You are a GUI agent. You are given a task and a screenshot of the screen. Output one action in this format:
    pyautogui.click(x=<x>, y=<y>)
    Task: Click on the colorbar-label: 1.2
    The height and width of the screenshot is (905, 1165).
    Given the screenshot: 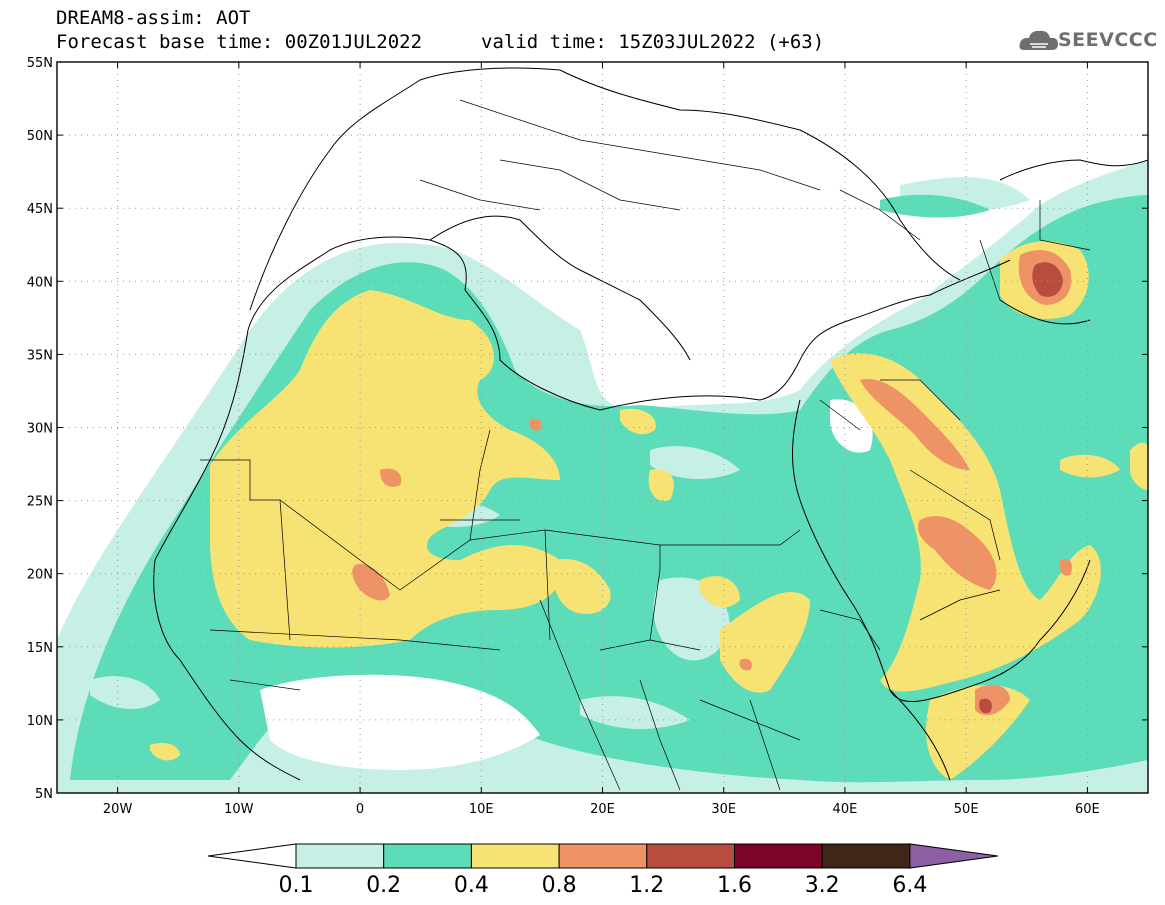 What is the action you would take?
    pyautogui.click(x=646, y=885)
    